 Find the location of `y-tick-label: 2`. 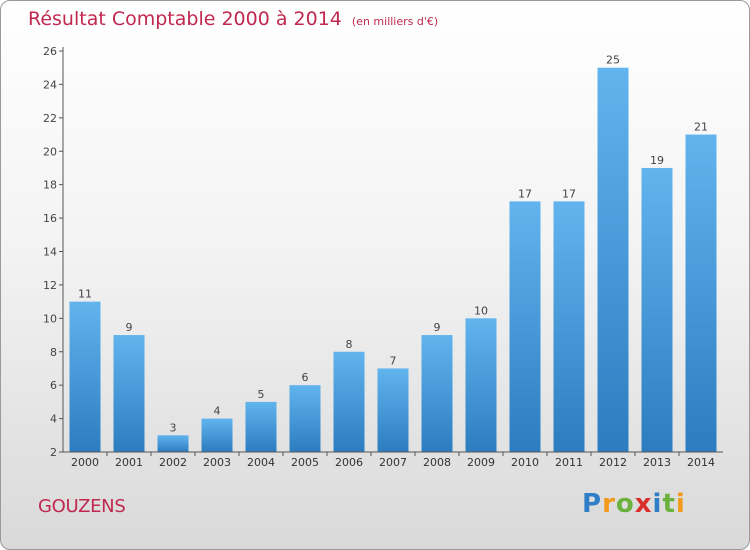

y-tick-label: 2 is located at coordinates (53, 452).